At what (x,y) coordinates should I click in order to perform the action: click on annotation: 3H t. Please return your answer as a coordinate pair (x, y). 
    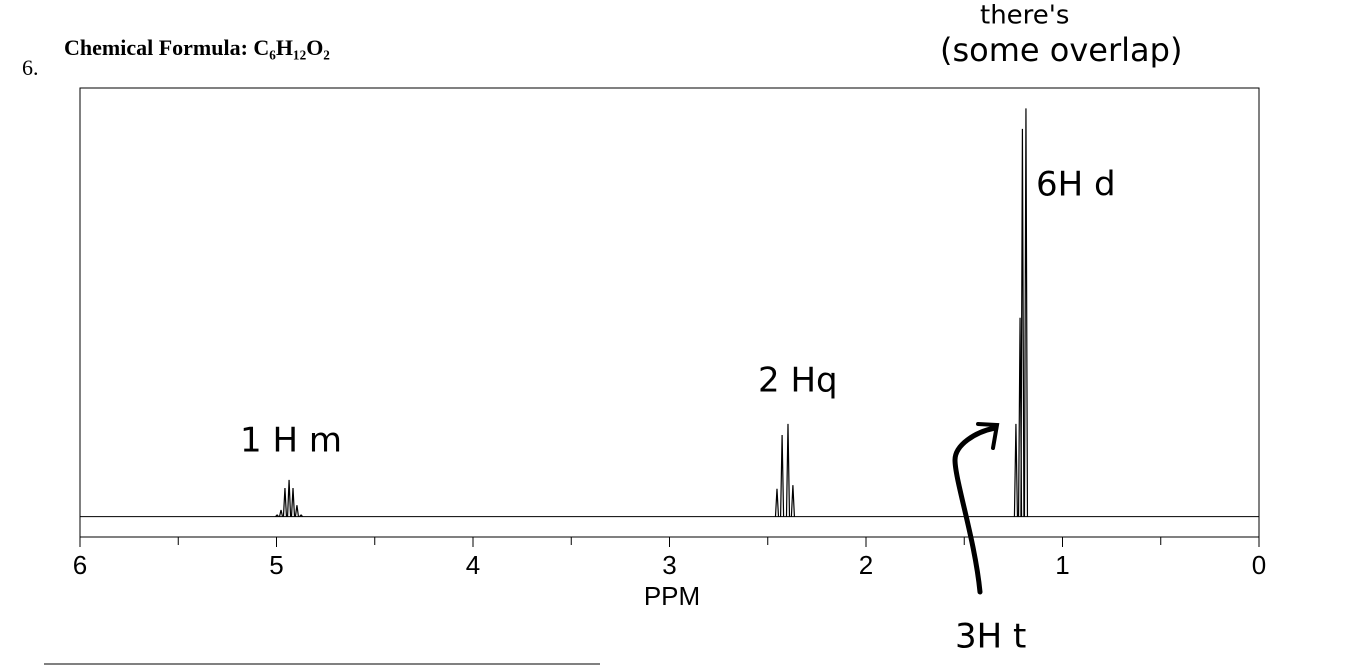
    Looking at the image, I should click on (990, 637).